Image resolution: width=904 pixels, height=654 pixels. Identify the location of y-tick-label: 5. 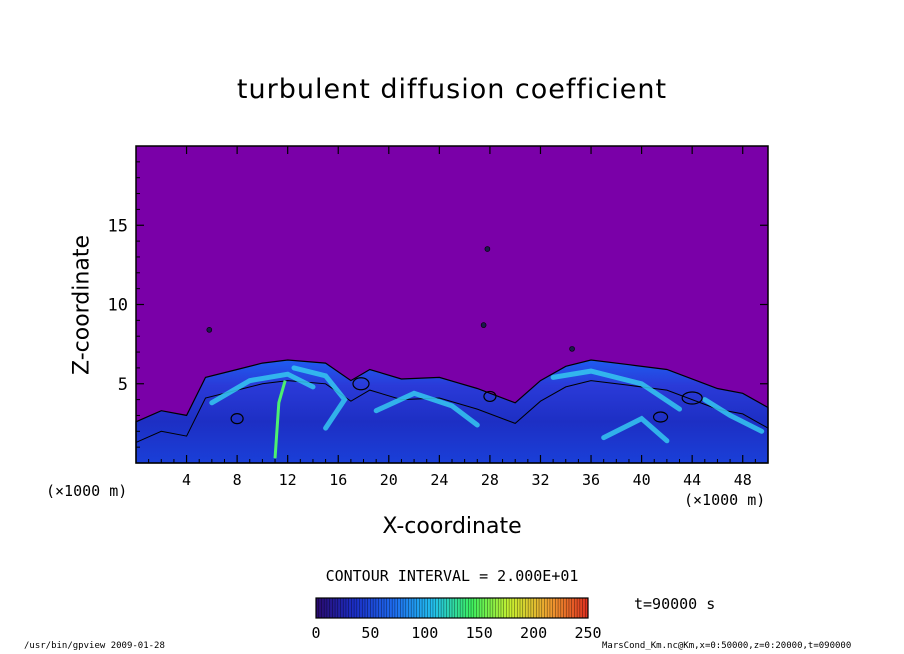
(123, 385).